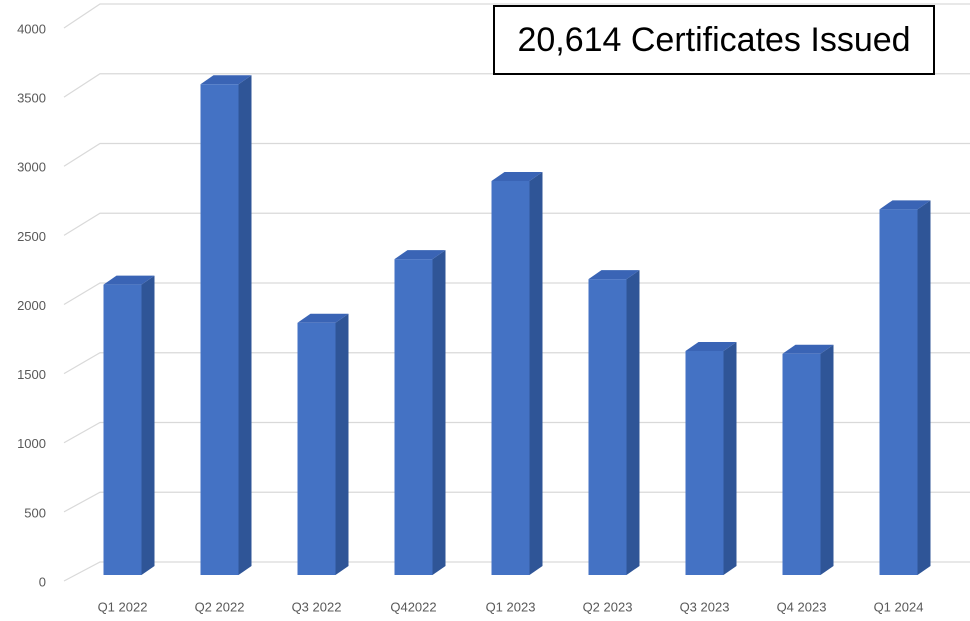  Describe the element at coordinates (35, 512) in the screenshot. I see `y-tick-label: 500` at that location.